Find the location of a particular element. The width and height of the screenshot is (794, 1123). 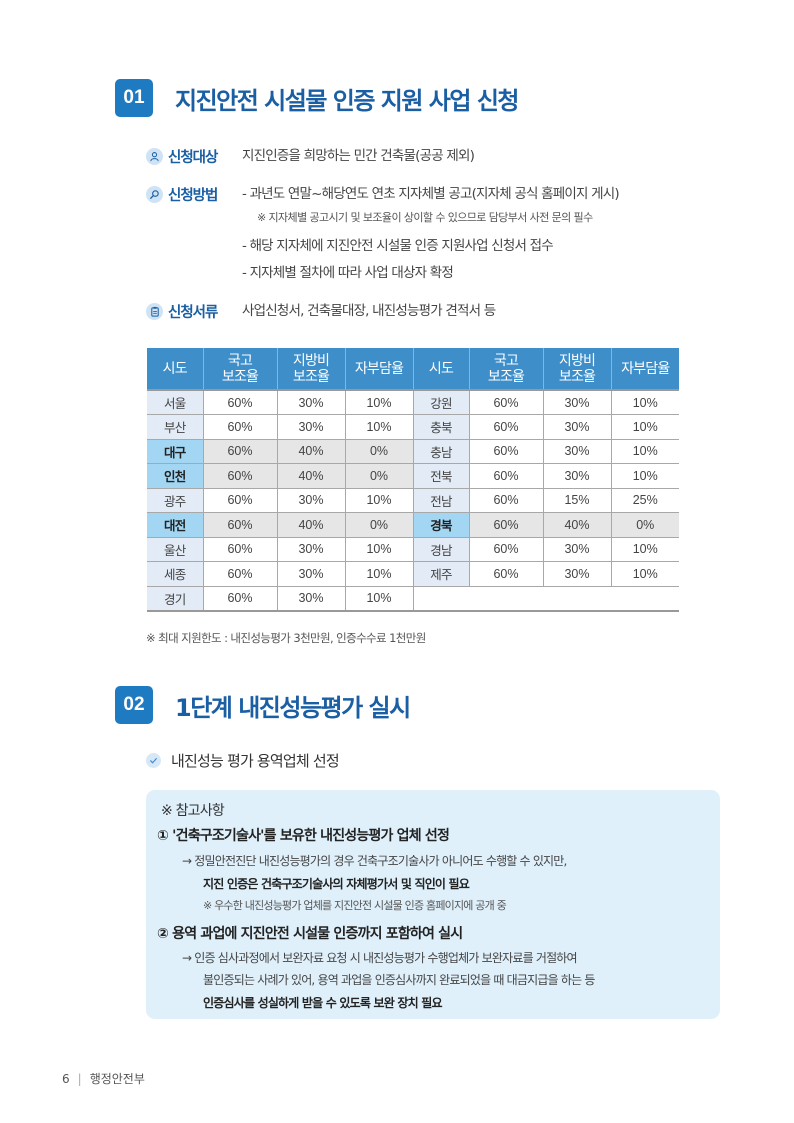

section-number-badge: 01 is located at coordinates (134, 98).